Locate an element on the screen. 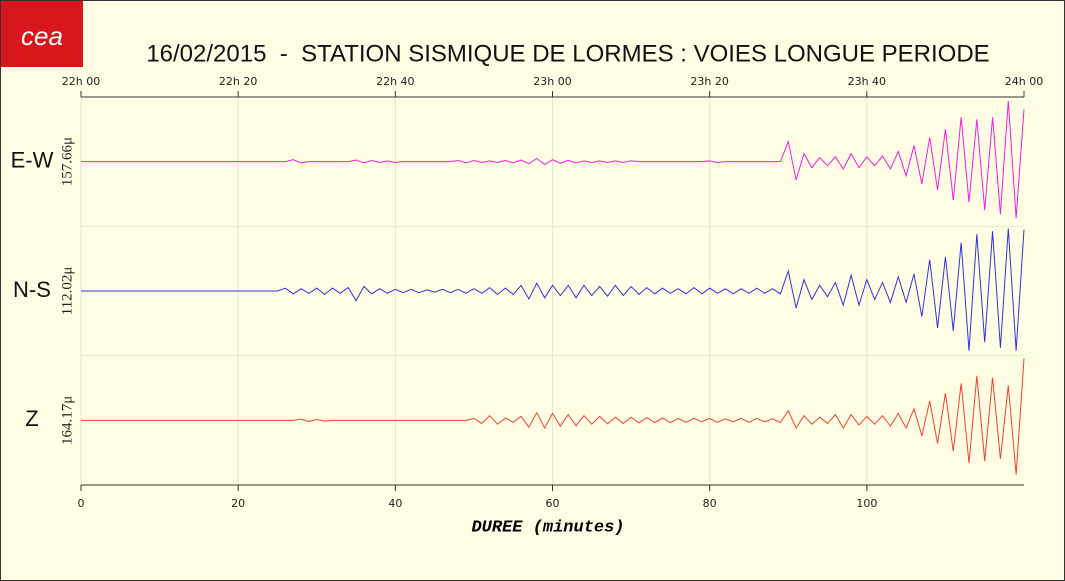  x-tick-label: 0 is located at coordinates (81, 503).